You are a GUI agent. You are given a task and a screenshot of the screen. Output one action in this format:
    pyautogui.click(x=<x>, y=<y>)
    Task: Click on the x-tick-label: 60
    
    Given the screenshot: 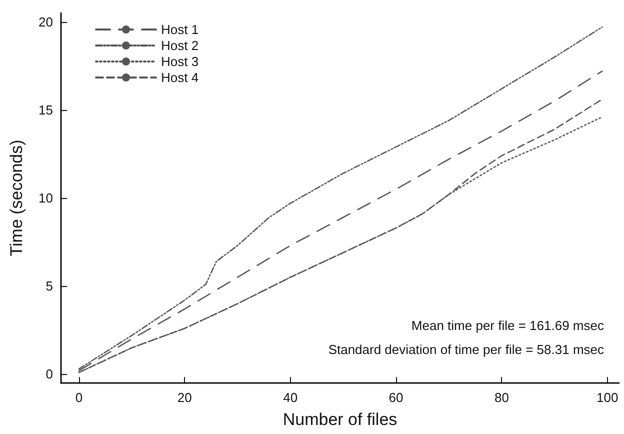 What is the action you would take?
    pyautogui.click(x=396, y=397)
    